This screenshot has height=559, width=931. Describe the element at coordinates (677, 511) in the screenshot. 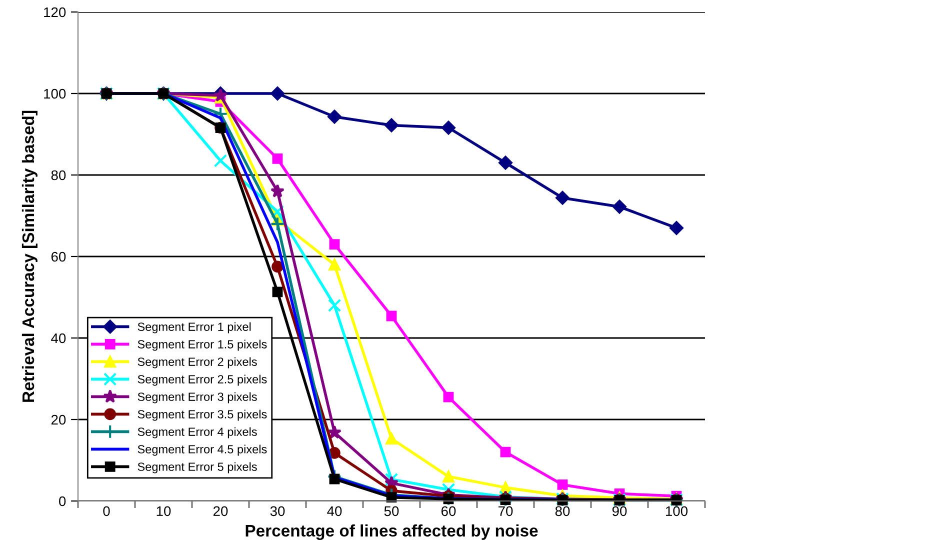

I see `x-tick-label: 100` at that location.